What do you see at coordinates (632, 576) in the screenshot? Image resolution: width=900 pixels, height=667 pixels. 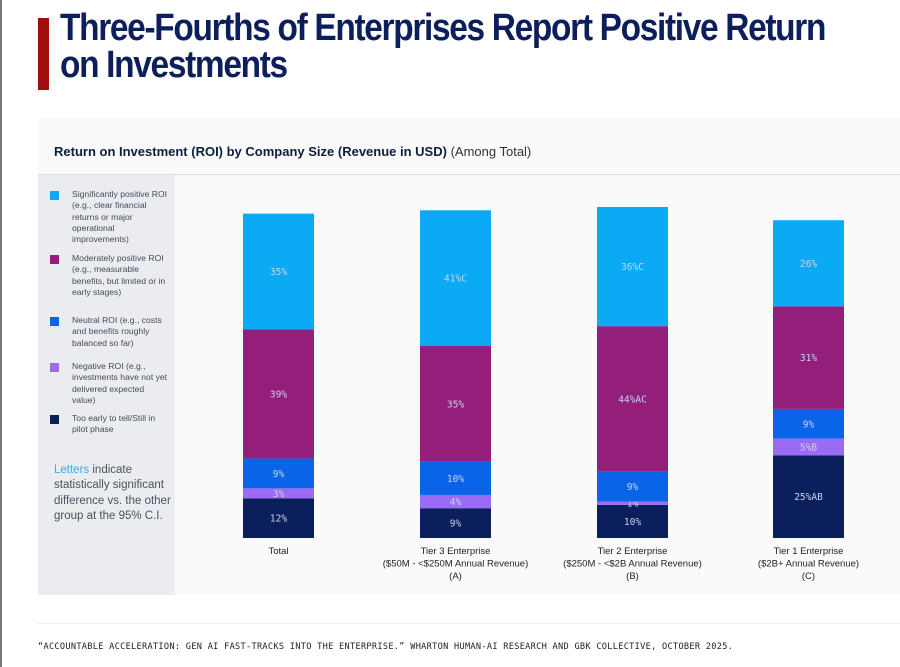 I see `category-label: (B)` at bounding box center [632, 576].